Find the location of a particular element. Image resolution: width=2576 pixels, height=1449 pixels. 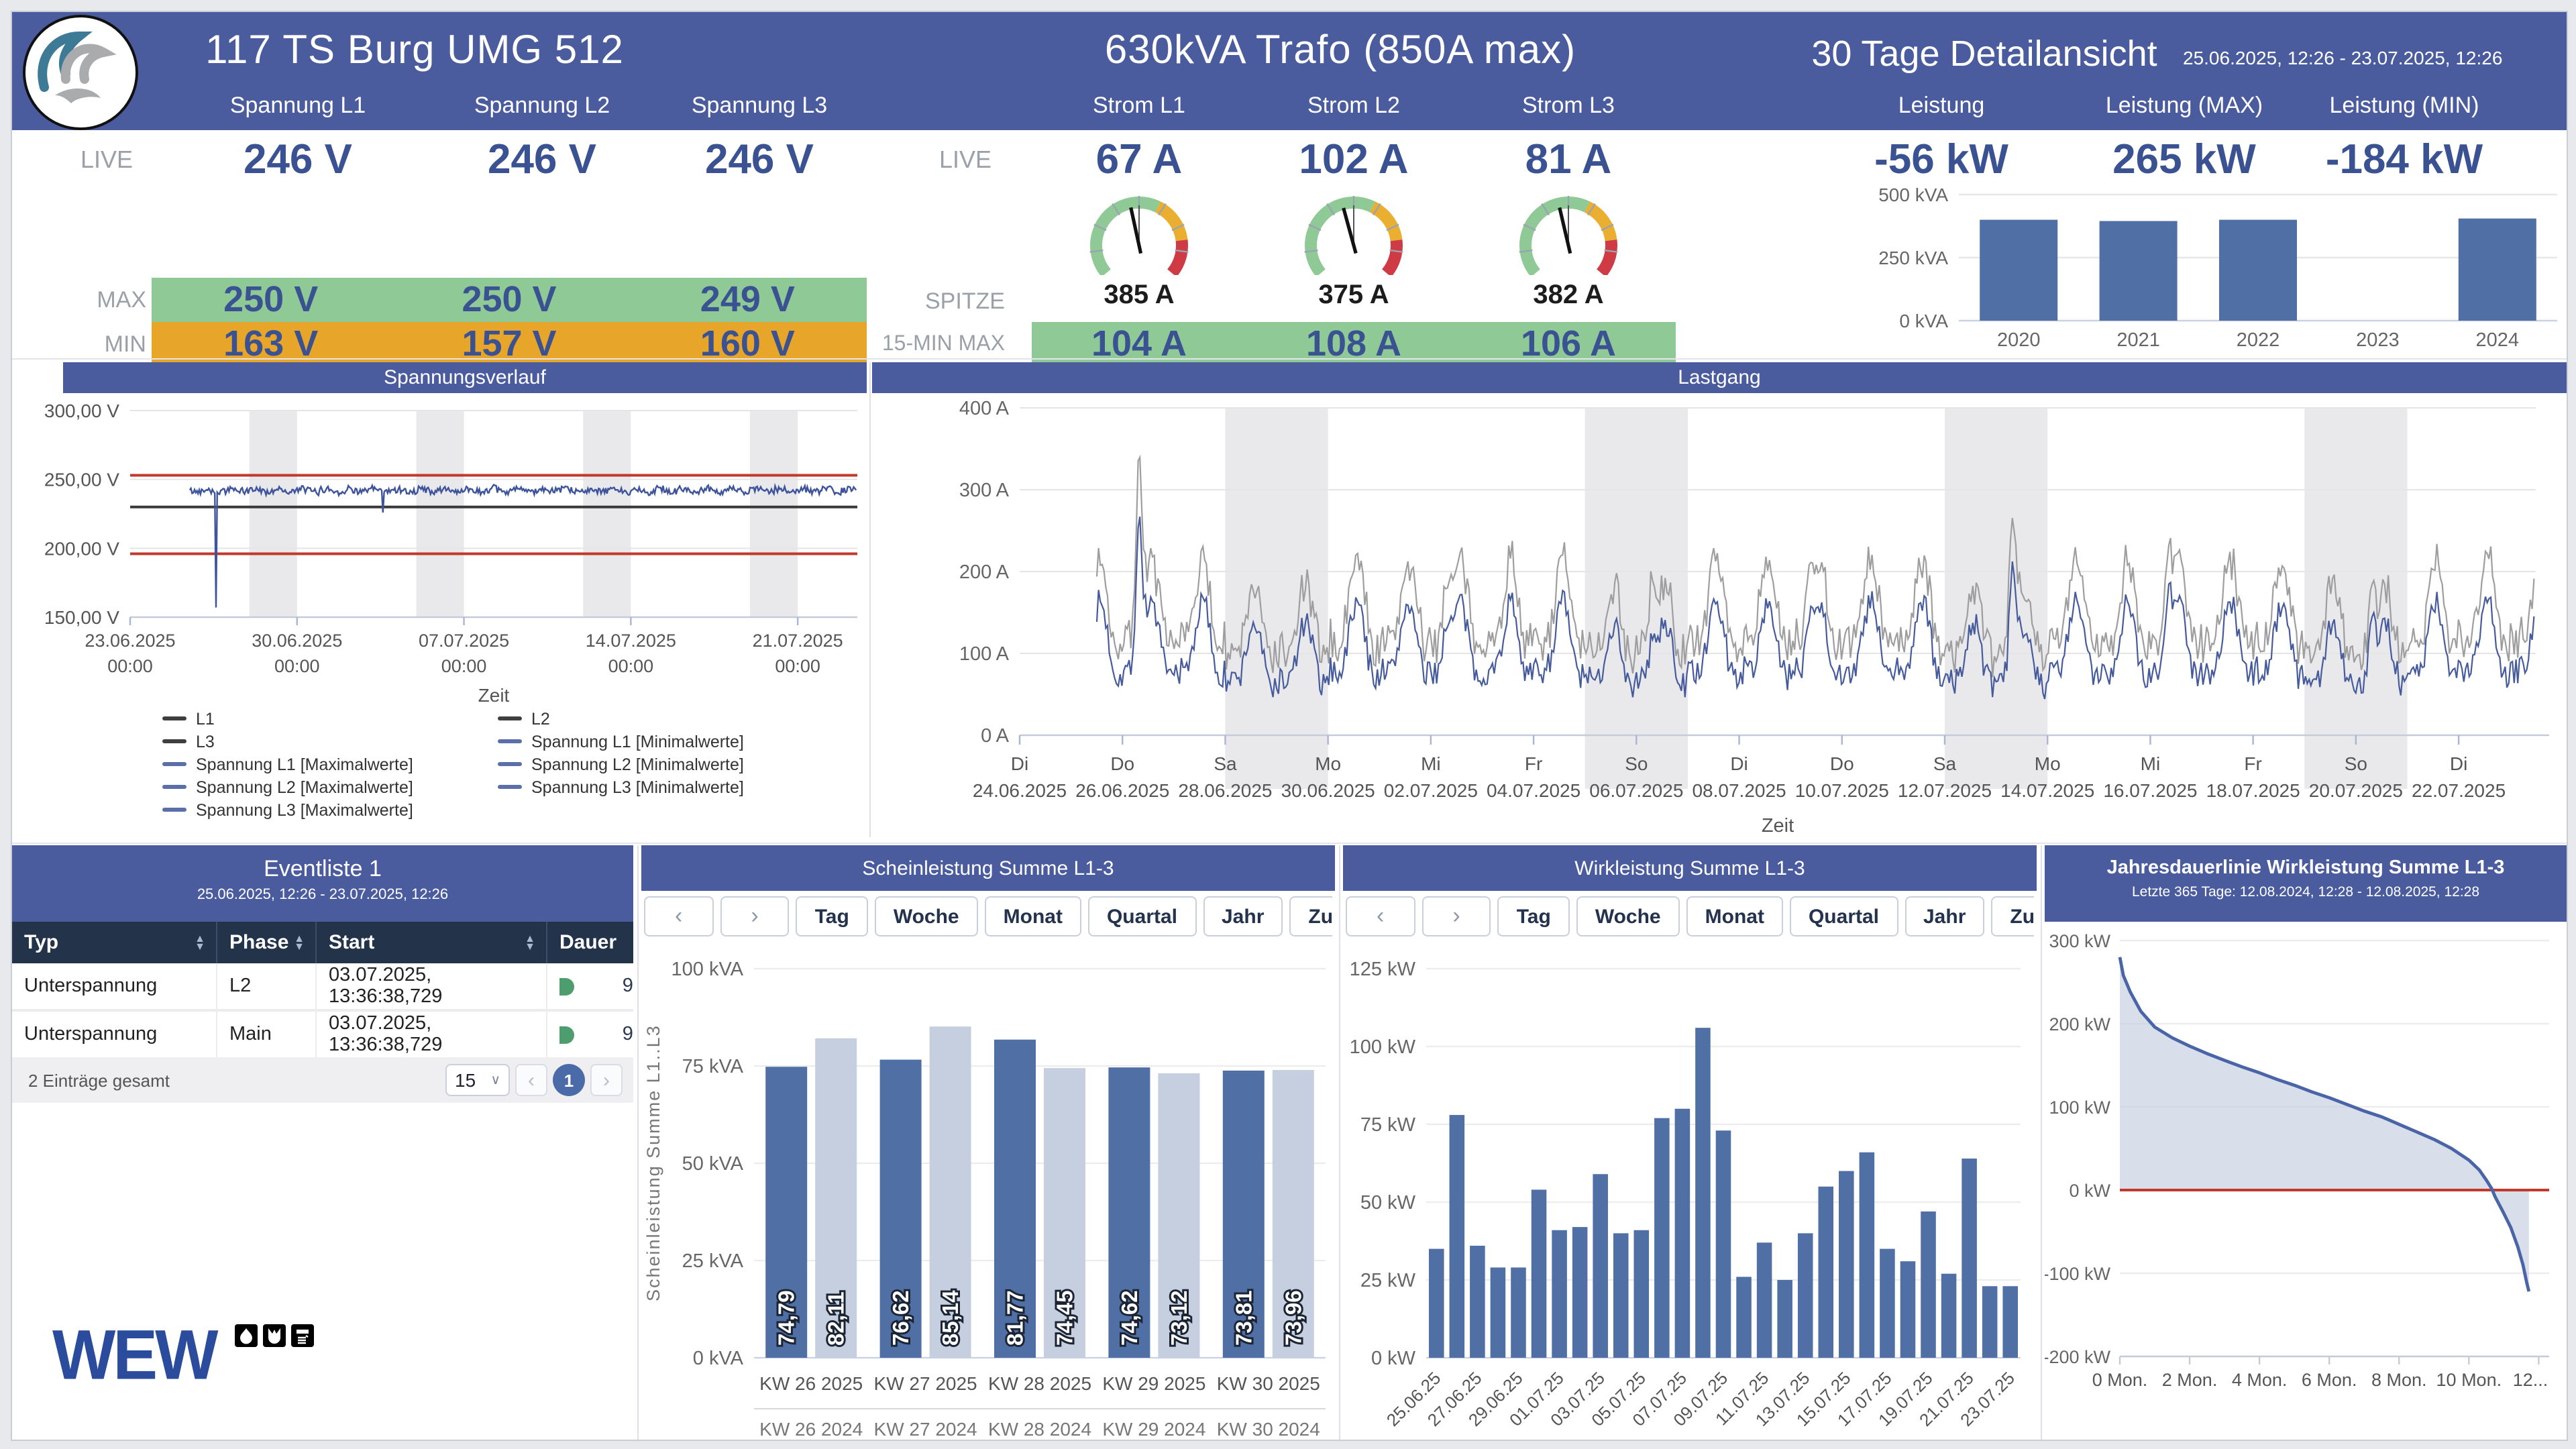

svg-text: 0 Mon. is located at coordinates (2120, 1380).